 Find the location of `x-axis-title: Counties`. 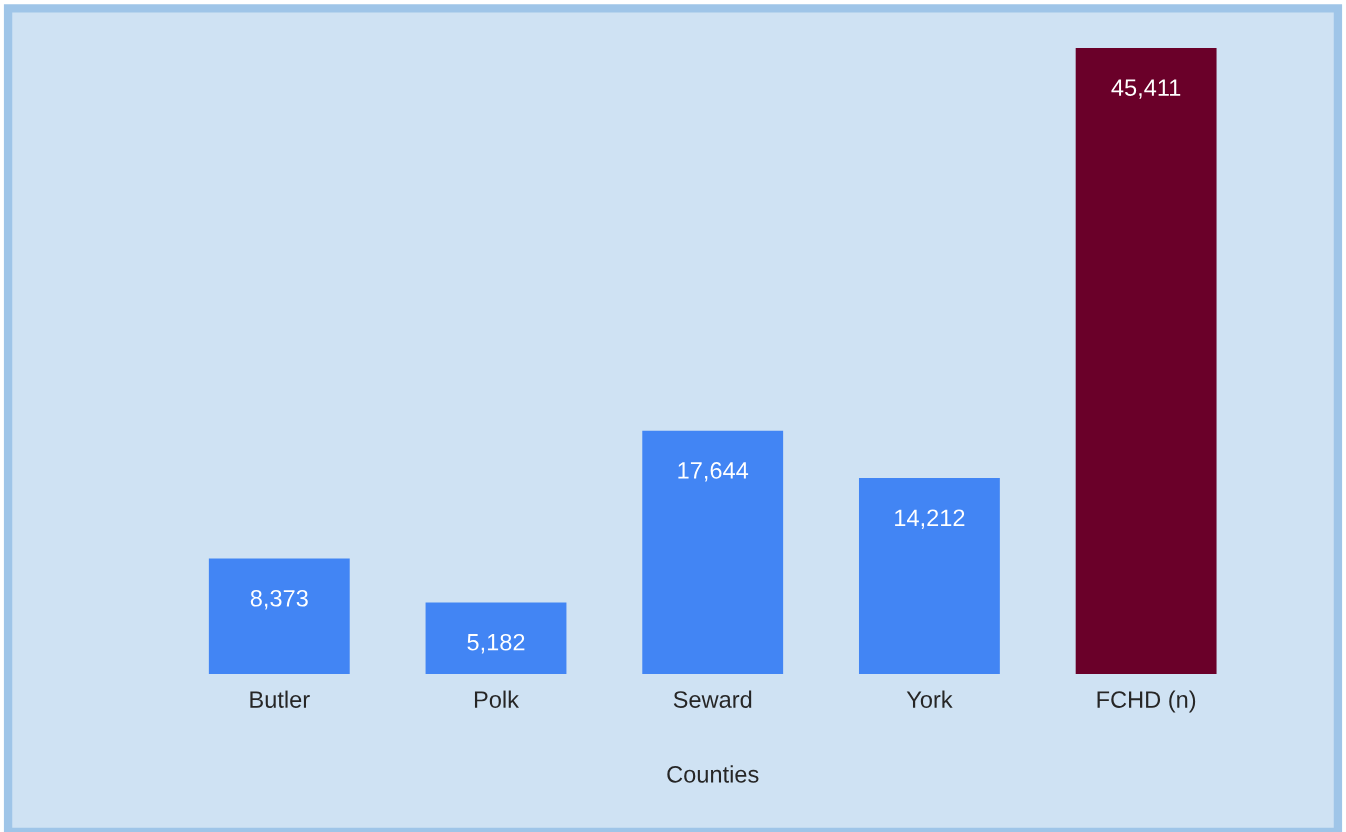

x-axis-title: Counties is located at coordinates (713, 774).